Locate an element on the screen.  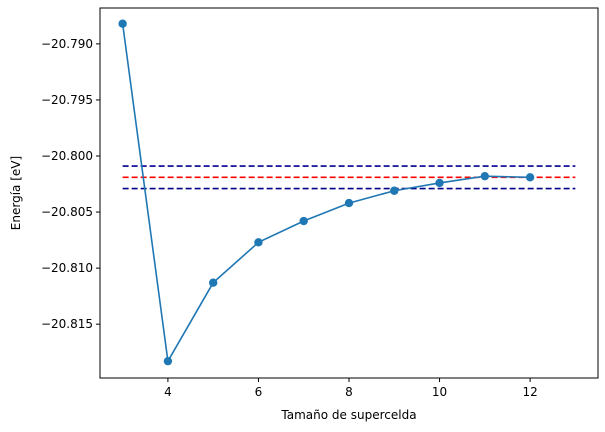
y-tick-label-0: −20.815 is located at coordinates (67, 324).